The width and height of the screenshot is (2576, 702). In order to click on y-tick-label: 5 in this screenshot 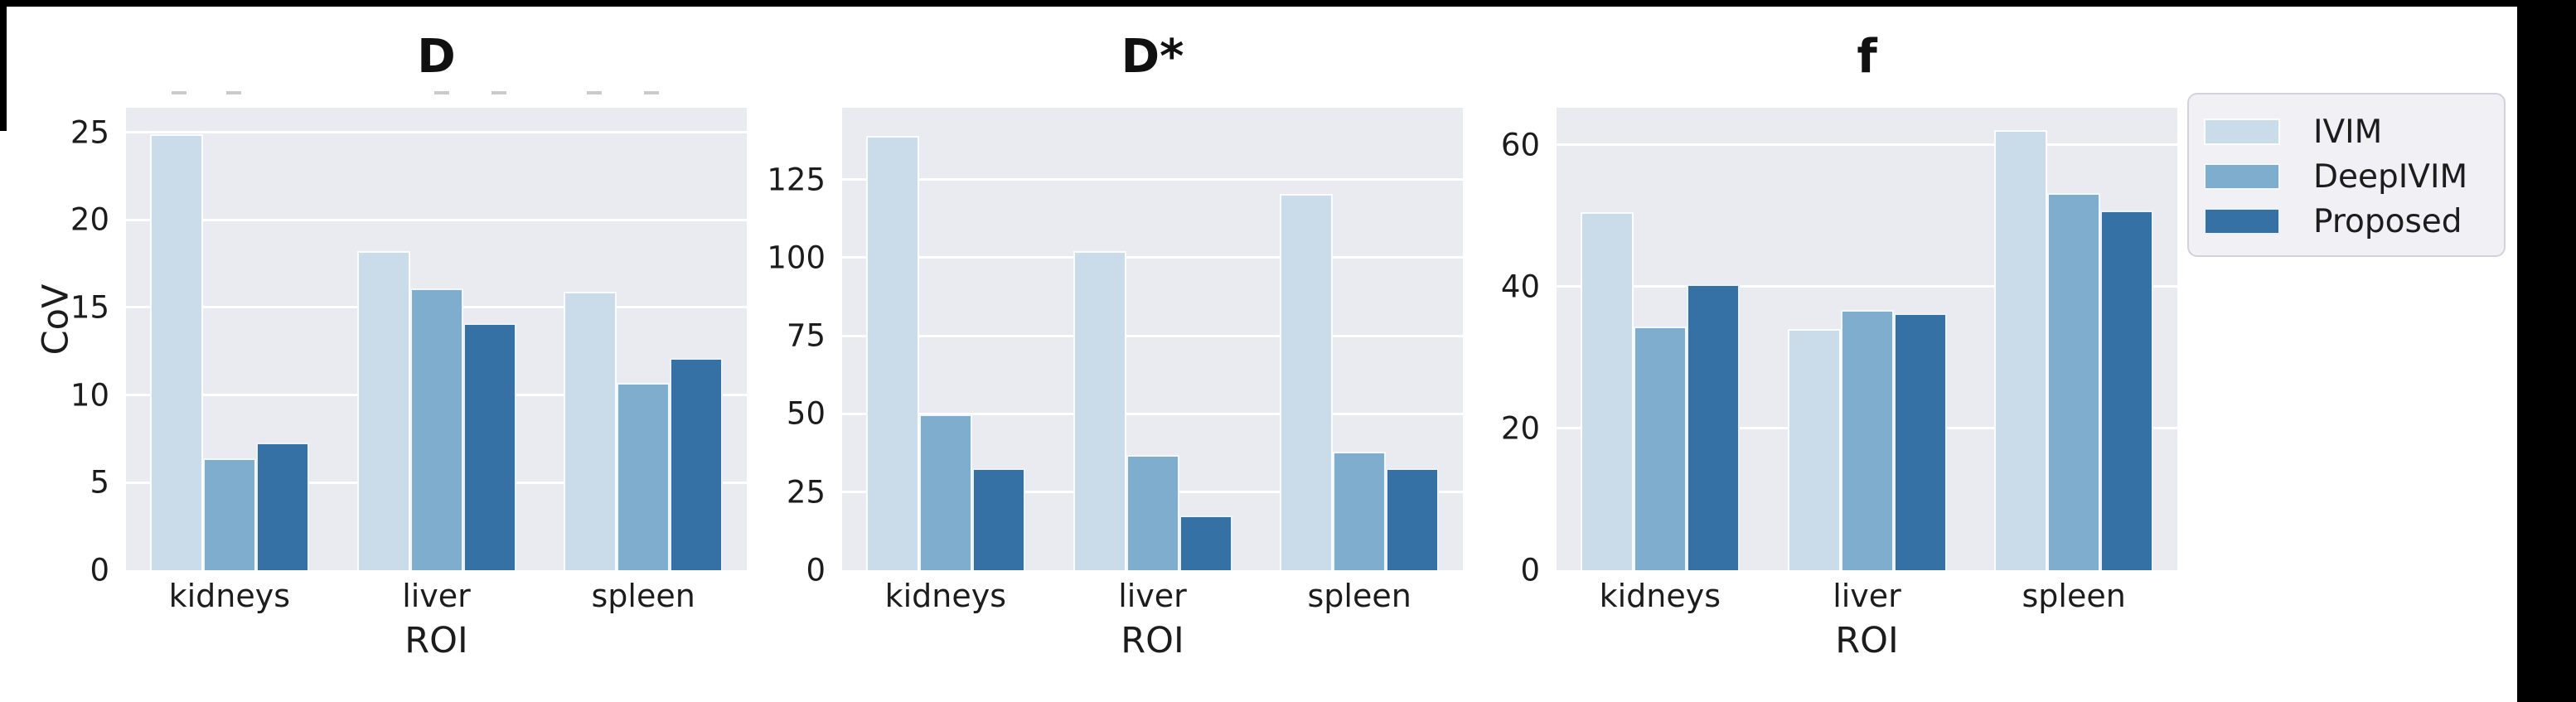, I will do `click(99, 482)`.